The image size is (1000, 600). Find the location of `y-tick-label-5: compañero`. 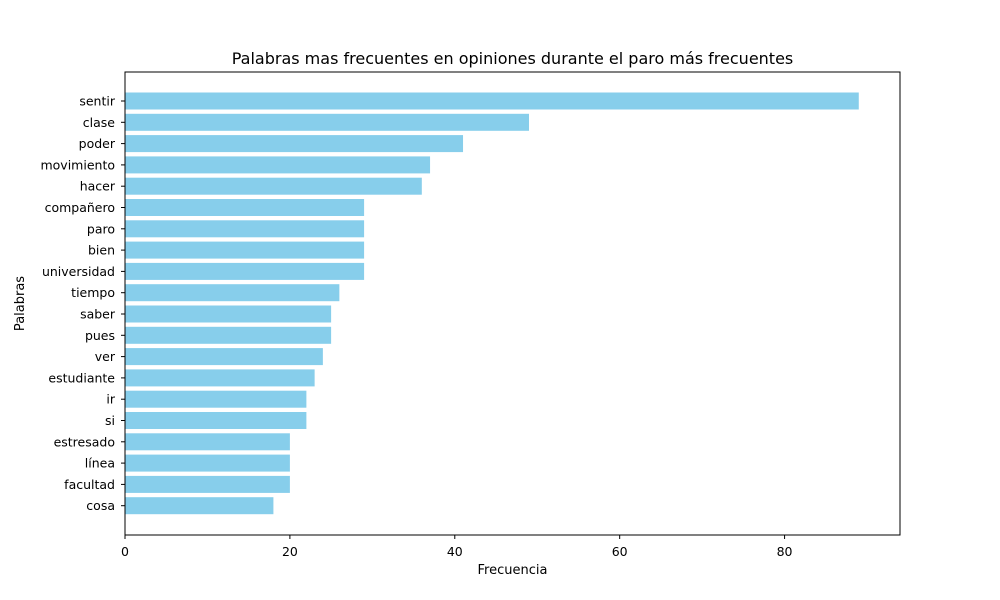

y-tick-label-5: compañero is located at coordinates (80, 207).